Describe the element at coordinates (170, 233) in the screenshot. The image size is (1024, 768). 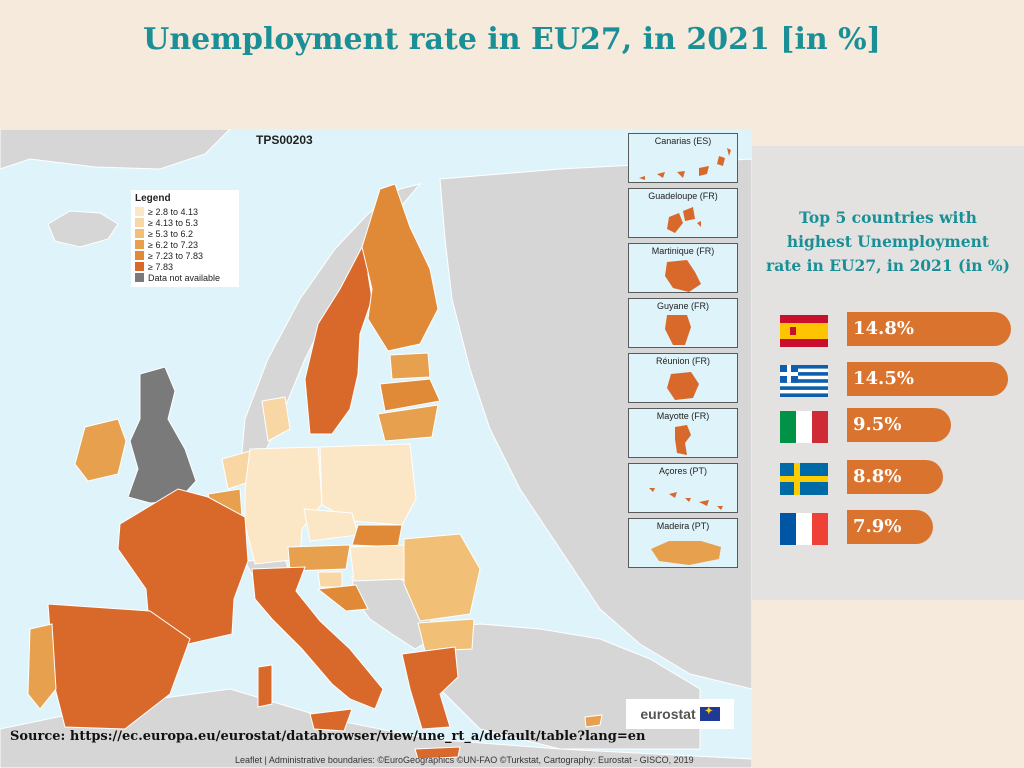
I see `legend-label: ≥ 5.3 to 6.2` at that location.